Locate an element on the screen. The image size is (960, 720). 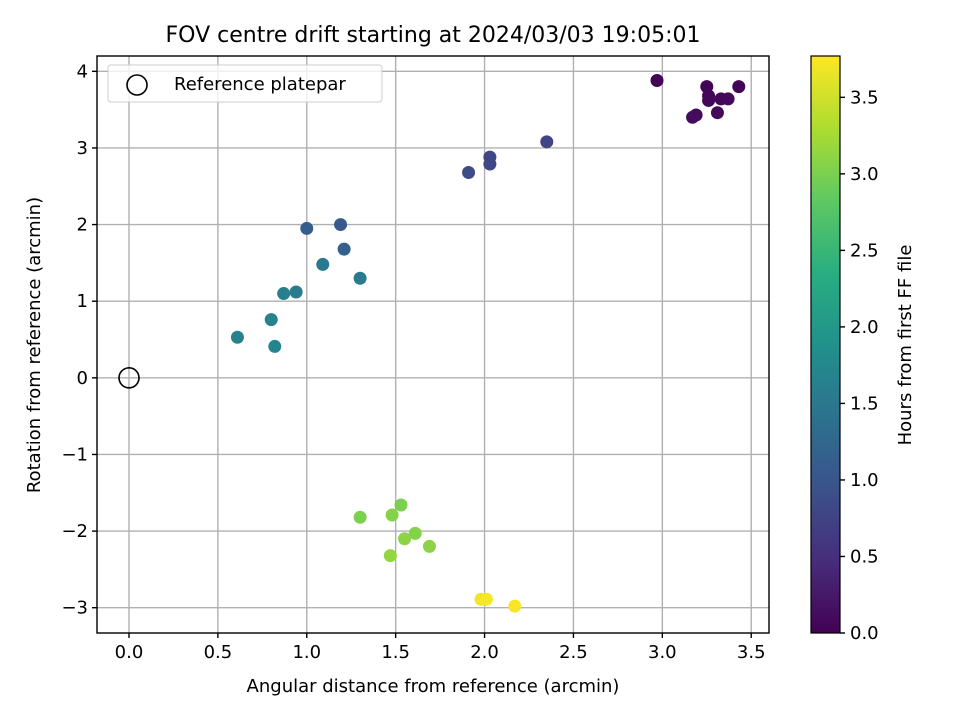
x-tick-label: 2.5 is located at coordinates (573, 652).